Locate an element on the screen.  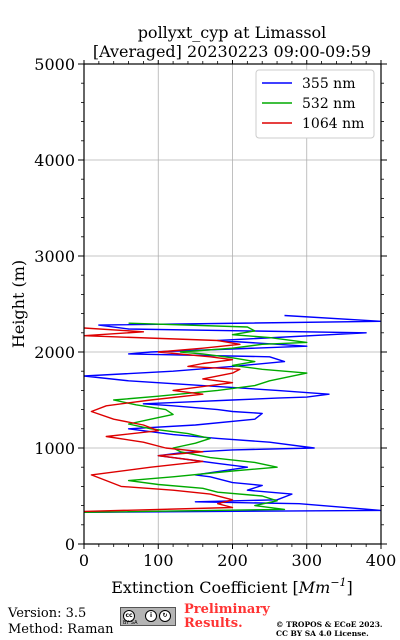
preliminary-notice: Preliminary Results. is located at coordinates (227, 617).